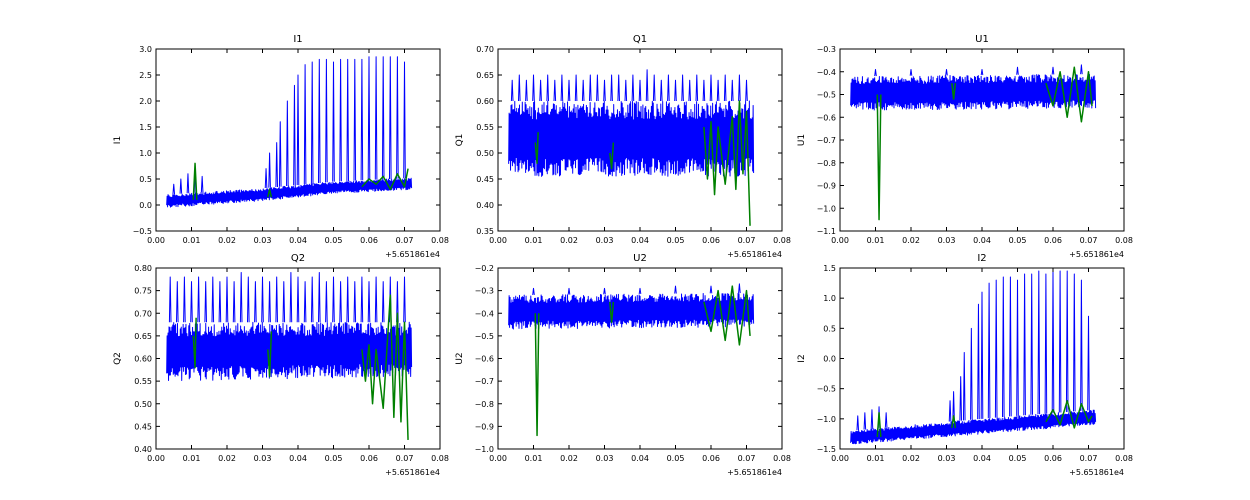 The width and height of the screenshot is (1250, 500). Describe the element at coordinates (981, 258) in the screenshot. I see `subplot-title: I2` at that location.